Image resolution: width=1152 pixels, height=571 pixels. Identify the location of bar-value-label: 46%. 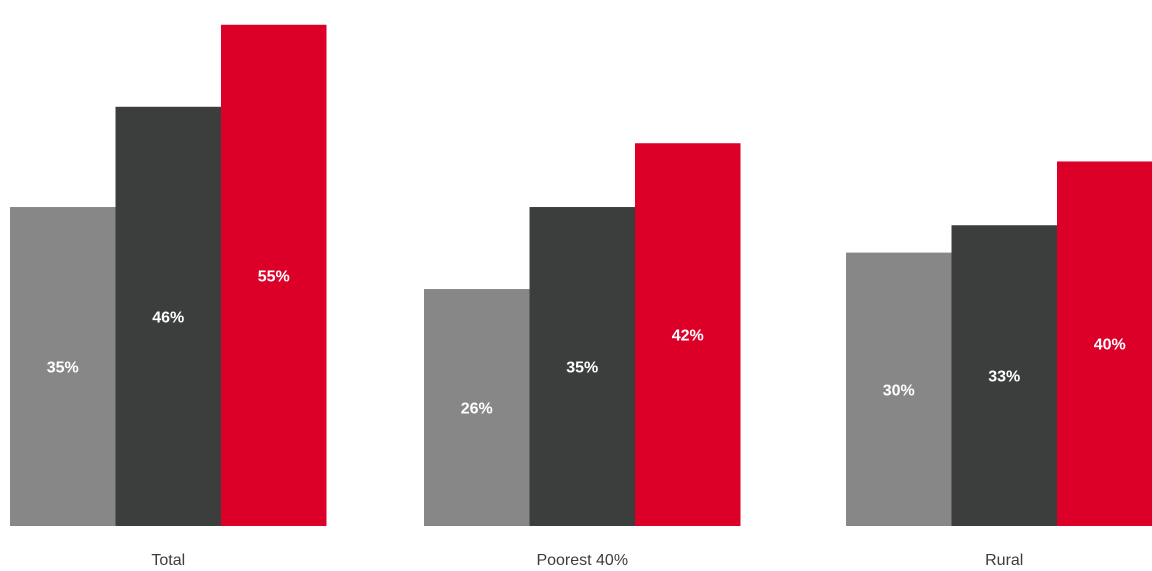
(168, 317).